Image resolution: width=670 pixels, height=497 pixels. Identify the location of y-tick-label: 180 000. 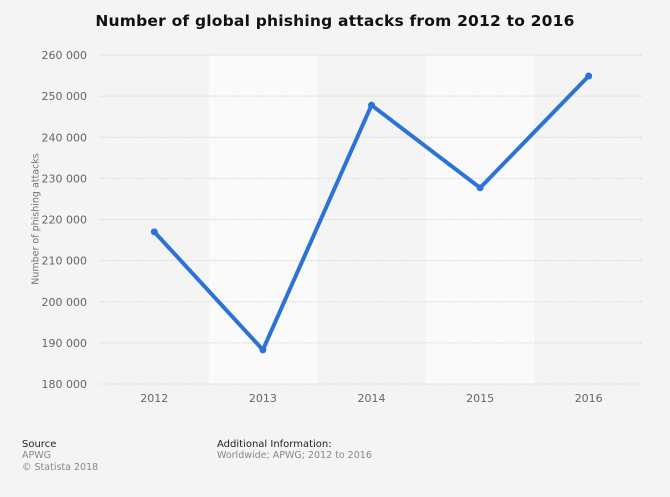
(65, 384).